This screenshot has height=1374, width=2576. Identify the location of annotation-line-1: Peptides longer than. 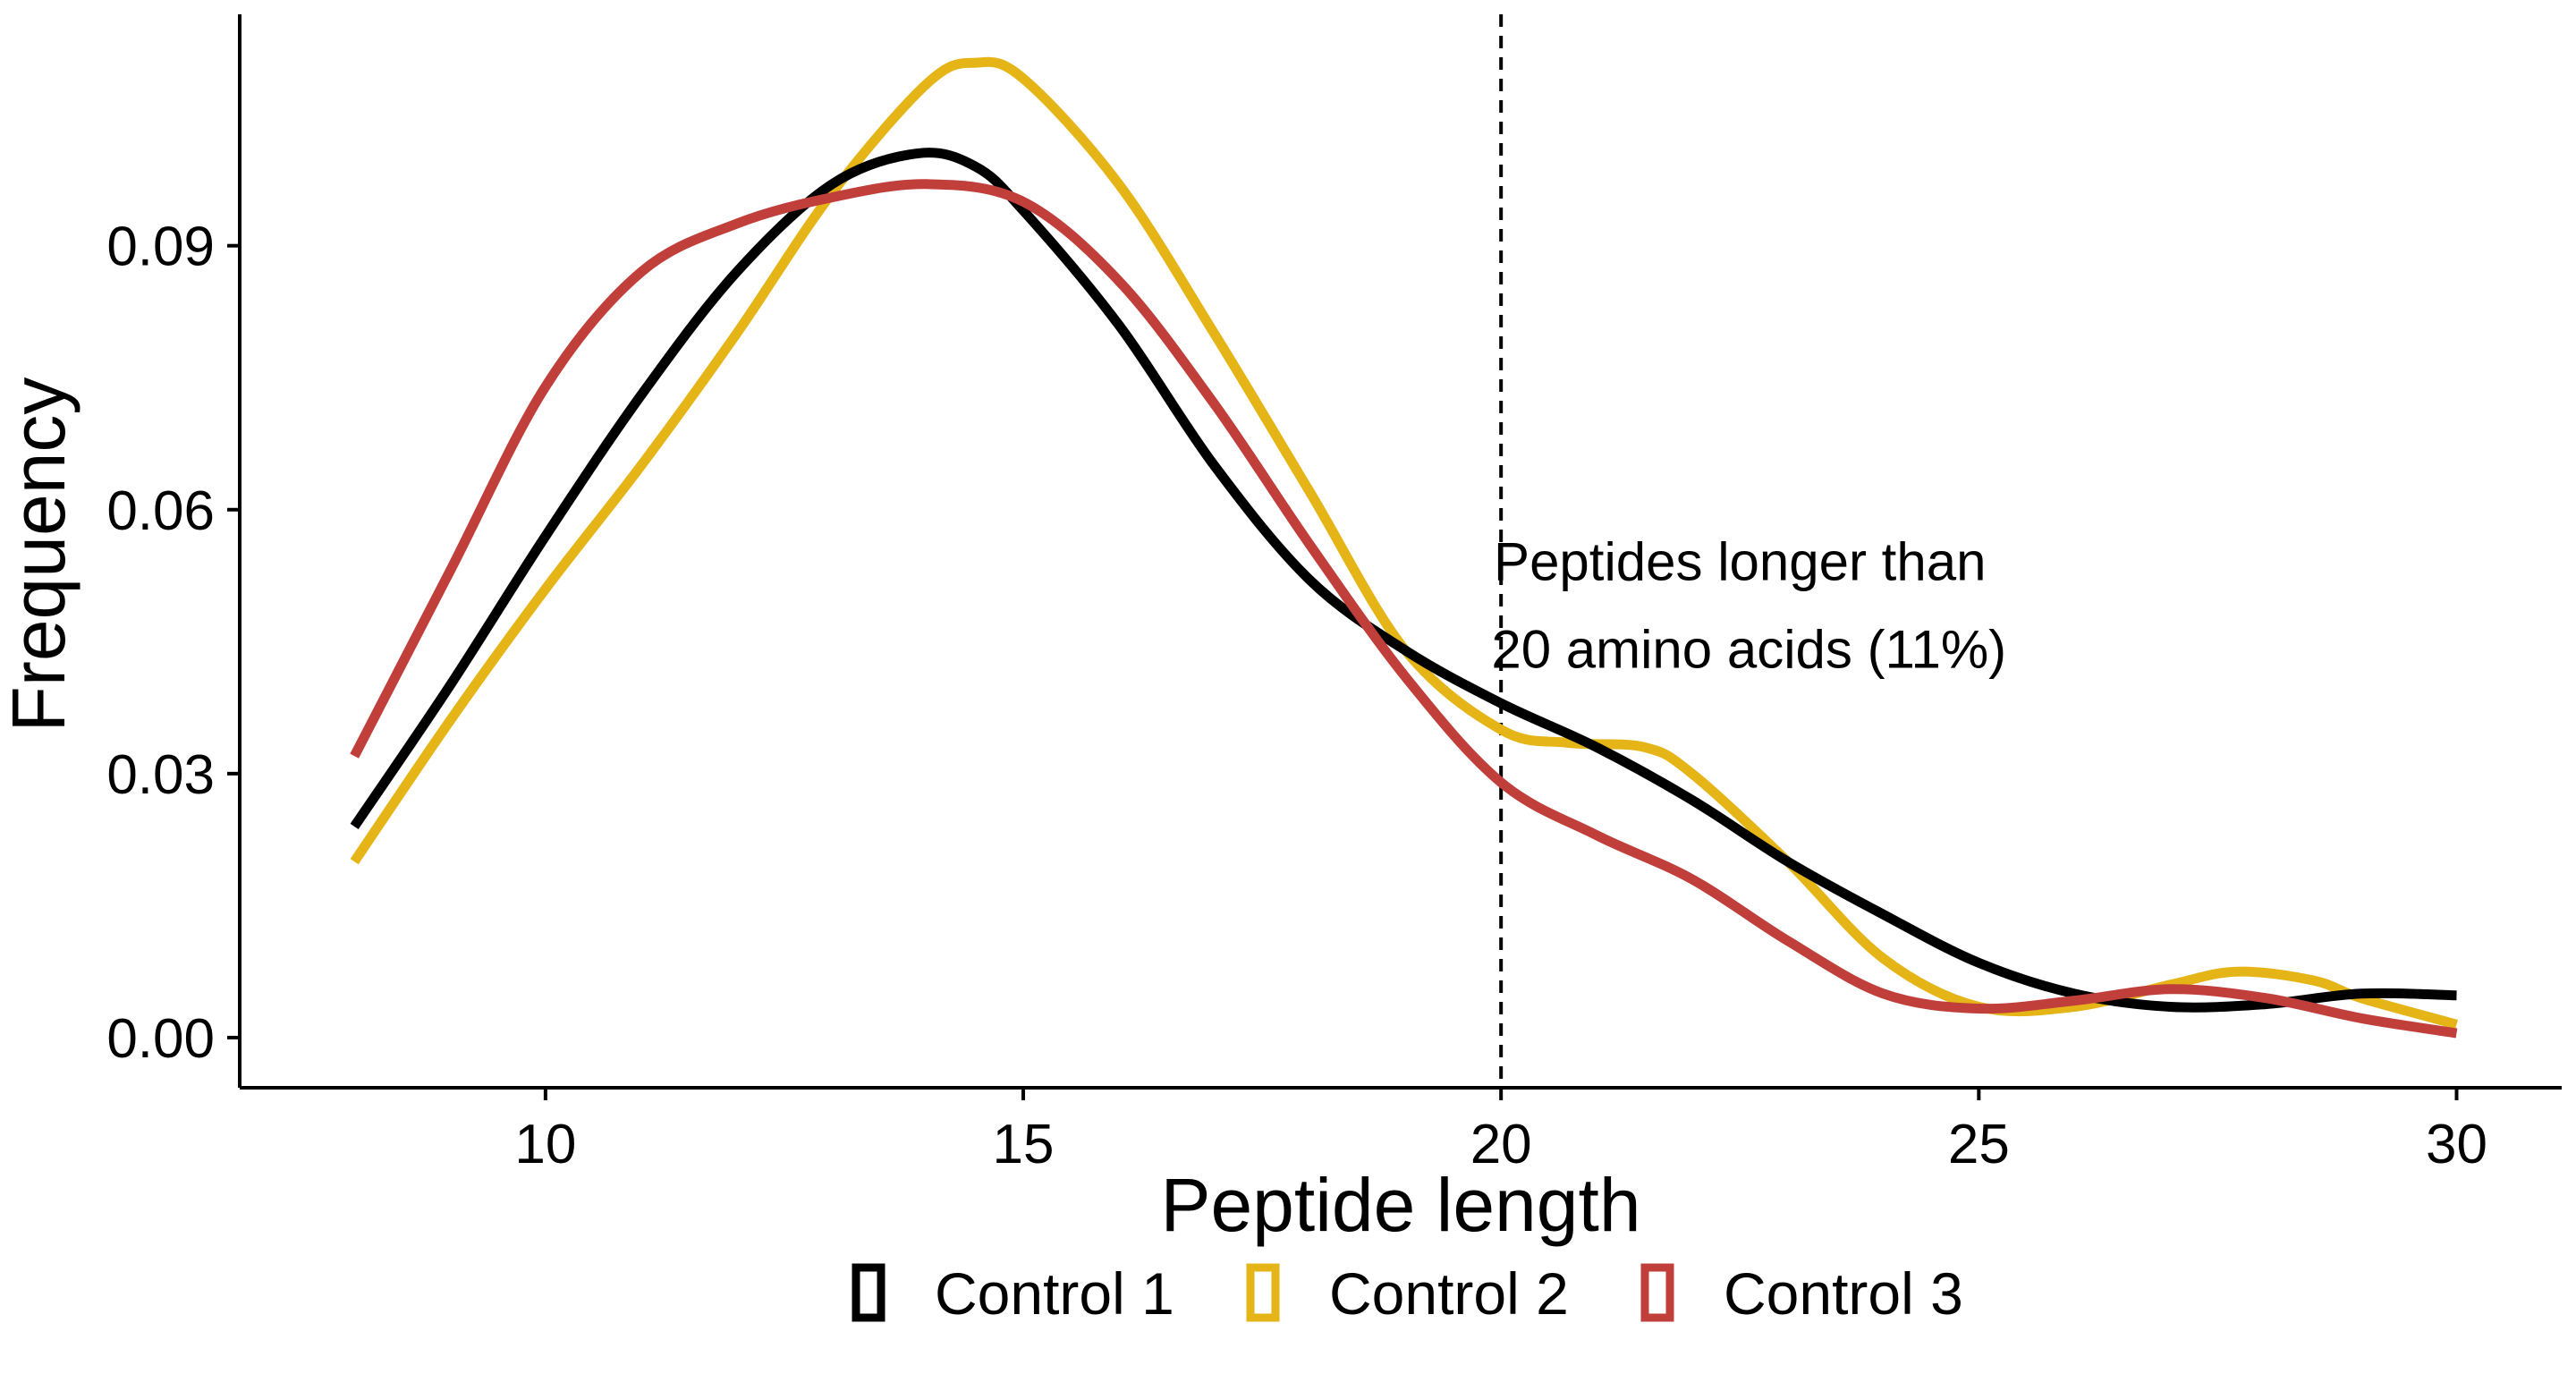
(1740, 561).